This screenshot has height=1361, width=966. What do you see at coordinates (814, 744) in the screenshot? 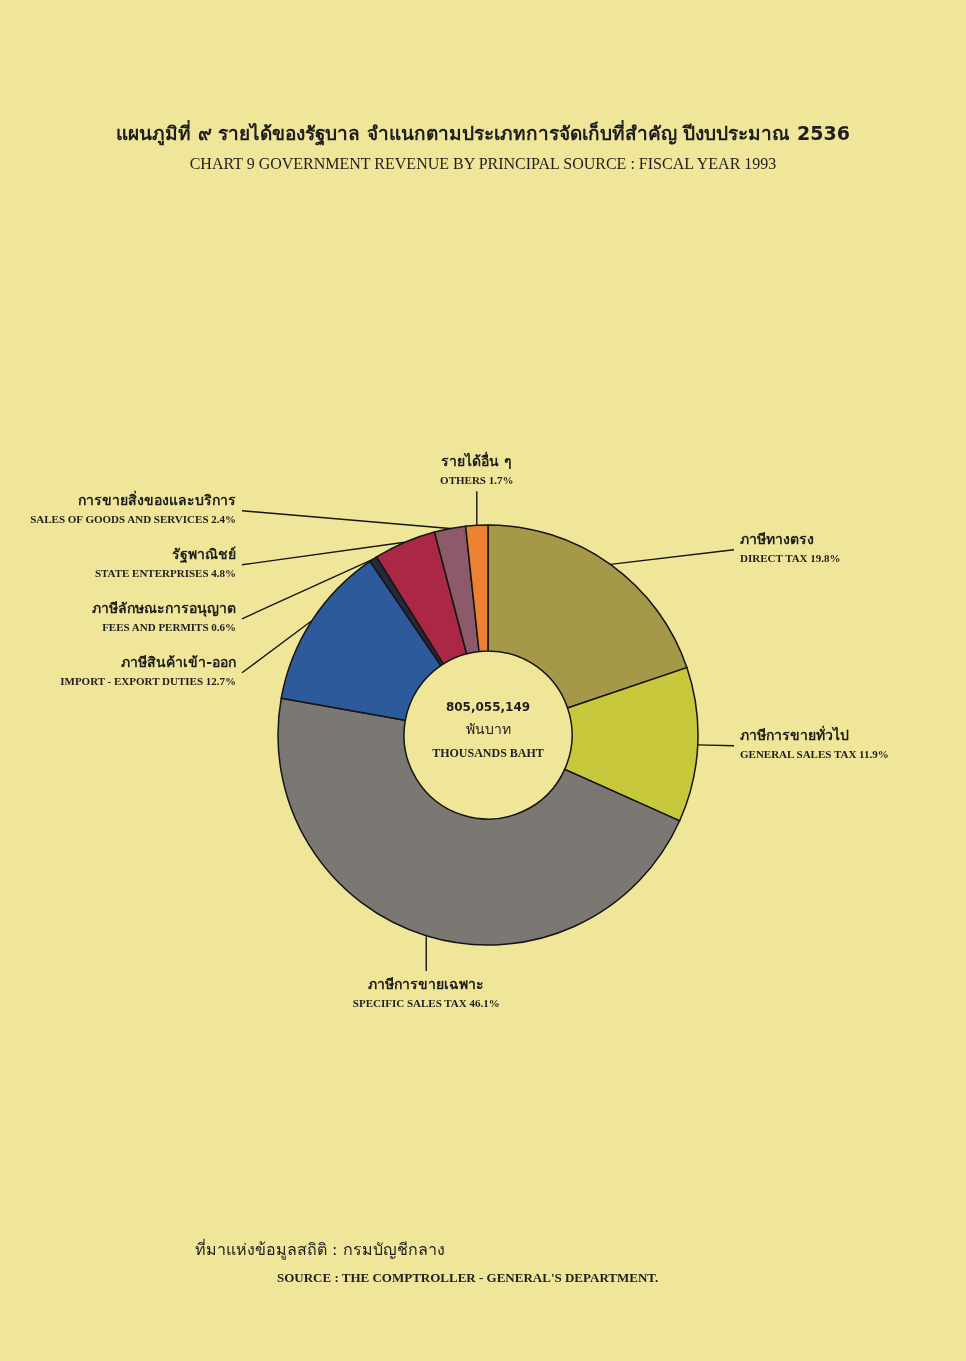
I see `category-label: ภาษีการขายทั่วไป GENERAL SALES TAX 11.9%` at bounding box center [814, 744].